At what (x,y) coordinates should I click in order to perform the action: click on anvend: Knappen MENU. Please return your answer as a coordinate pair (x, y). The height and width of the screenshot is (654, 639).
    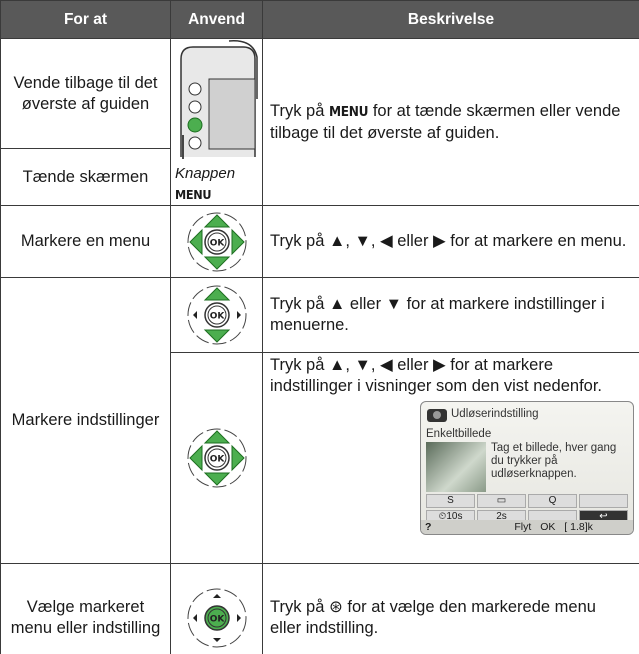
    Looking at the image, I should click on (216, 122).